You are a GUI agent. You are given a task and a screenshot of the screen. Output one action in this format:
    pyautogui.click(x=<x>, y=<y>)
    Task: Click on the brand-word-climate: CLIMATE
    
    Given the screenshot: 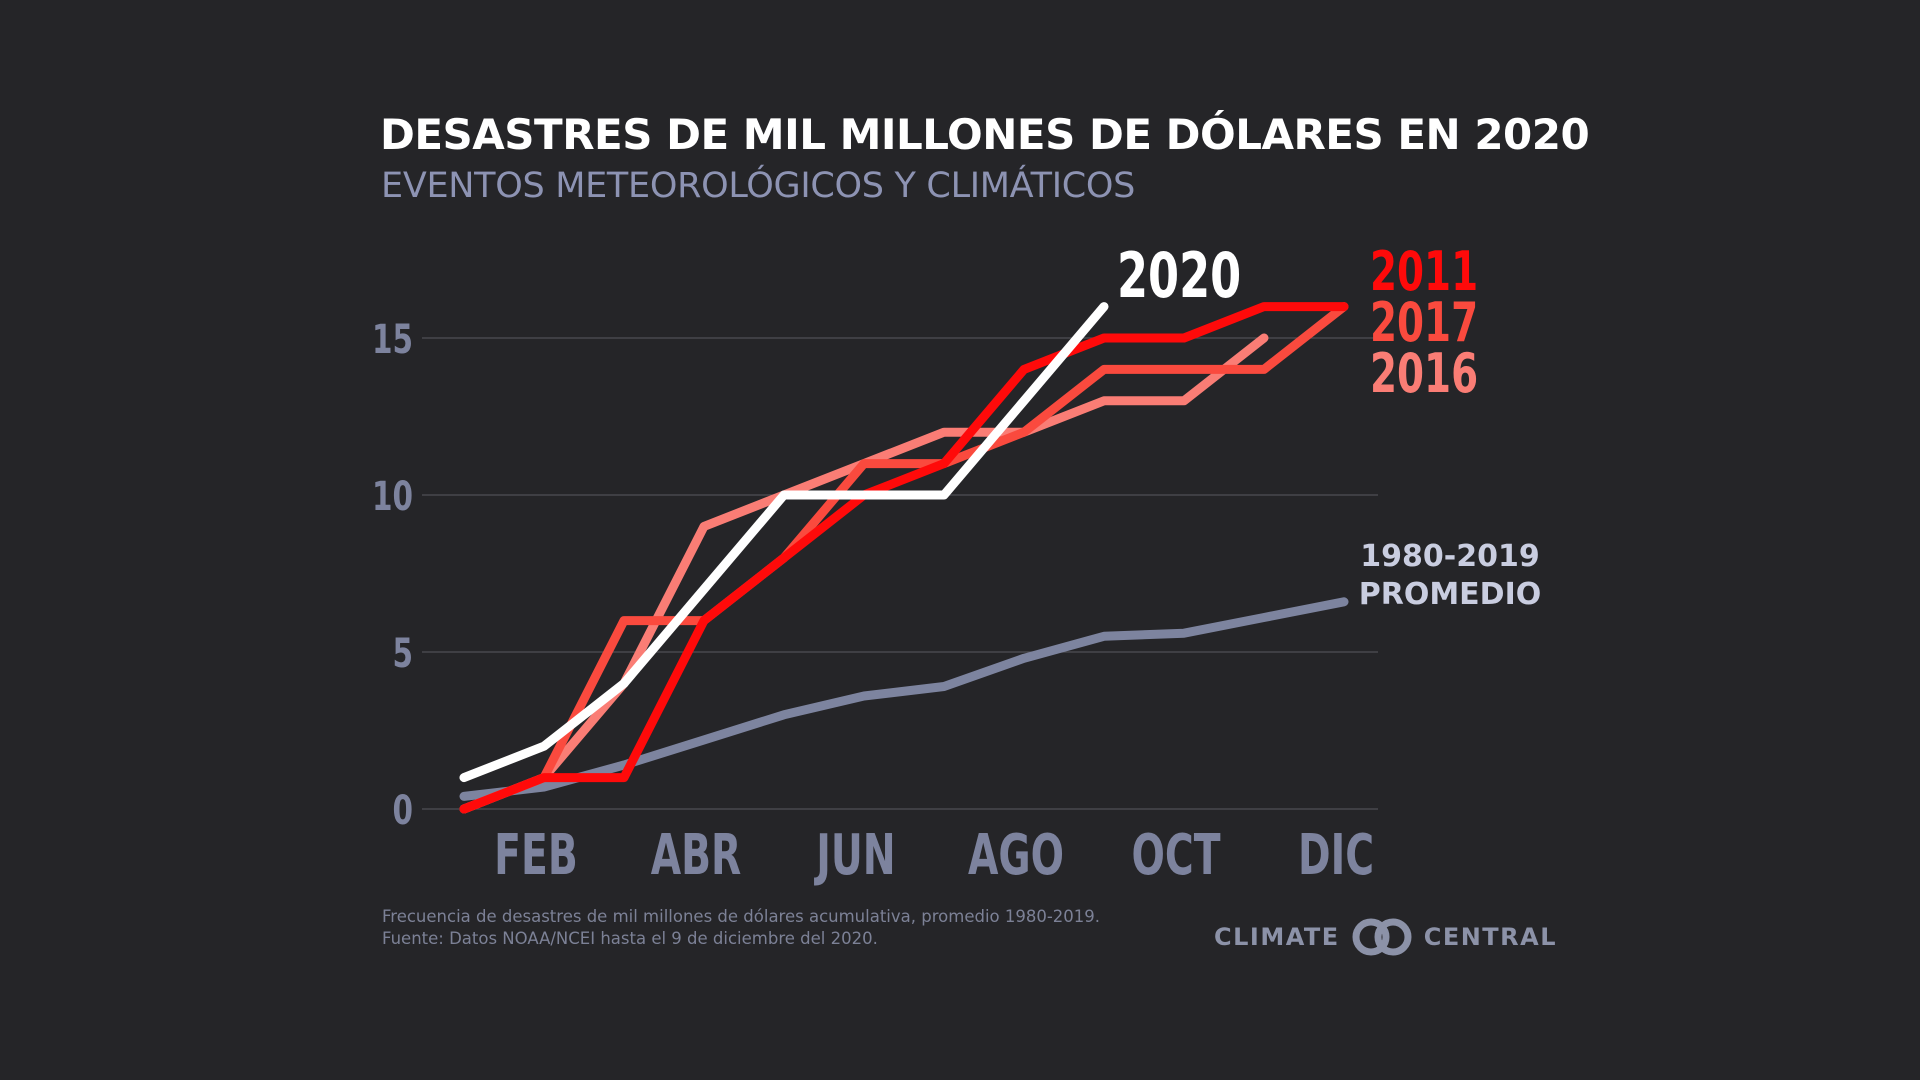 What is the action you would take?
    pyautogui.click(x=1277, y=937)
    